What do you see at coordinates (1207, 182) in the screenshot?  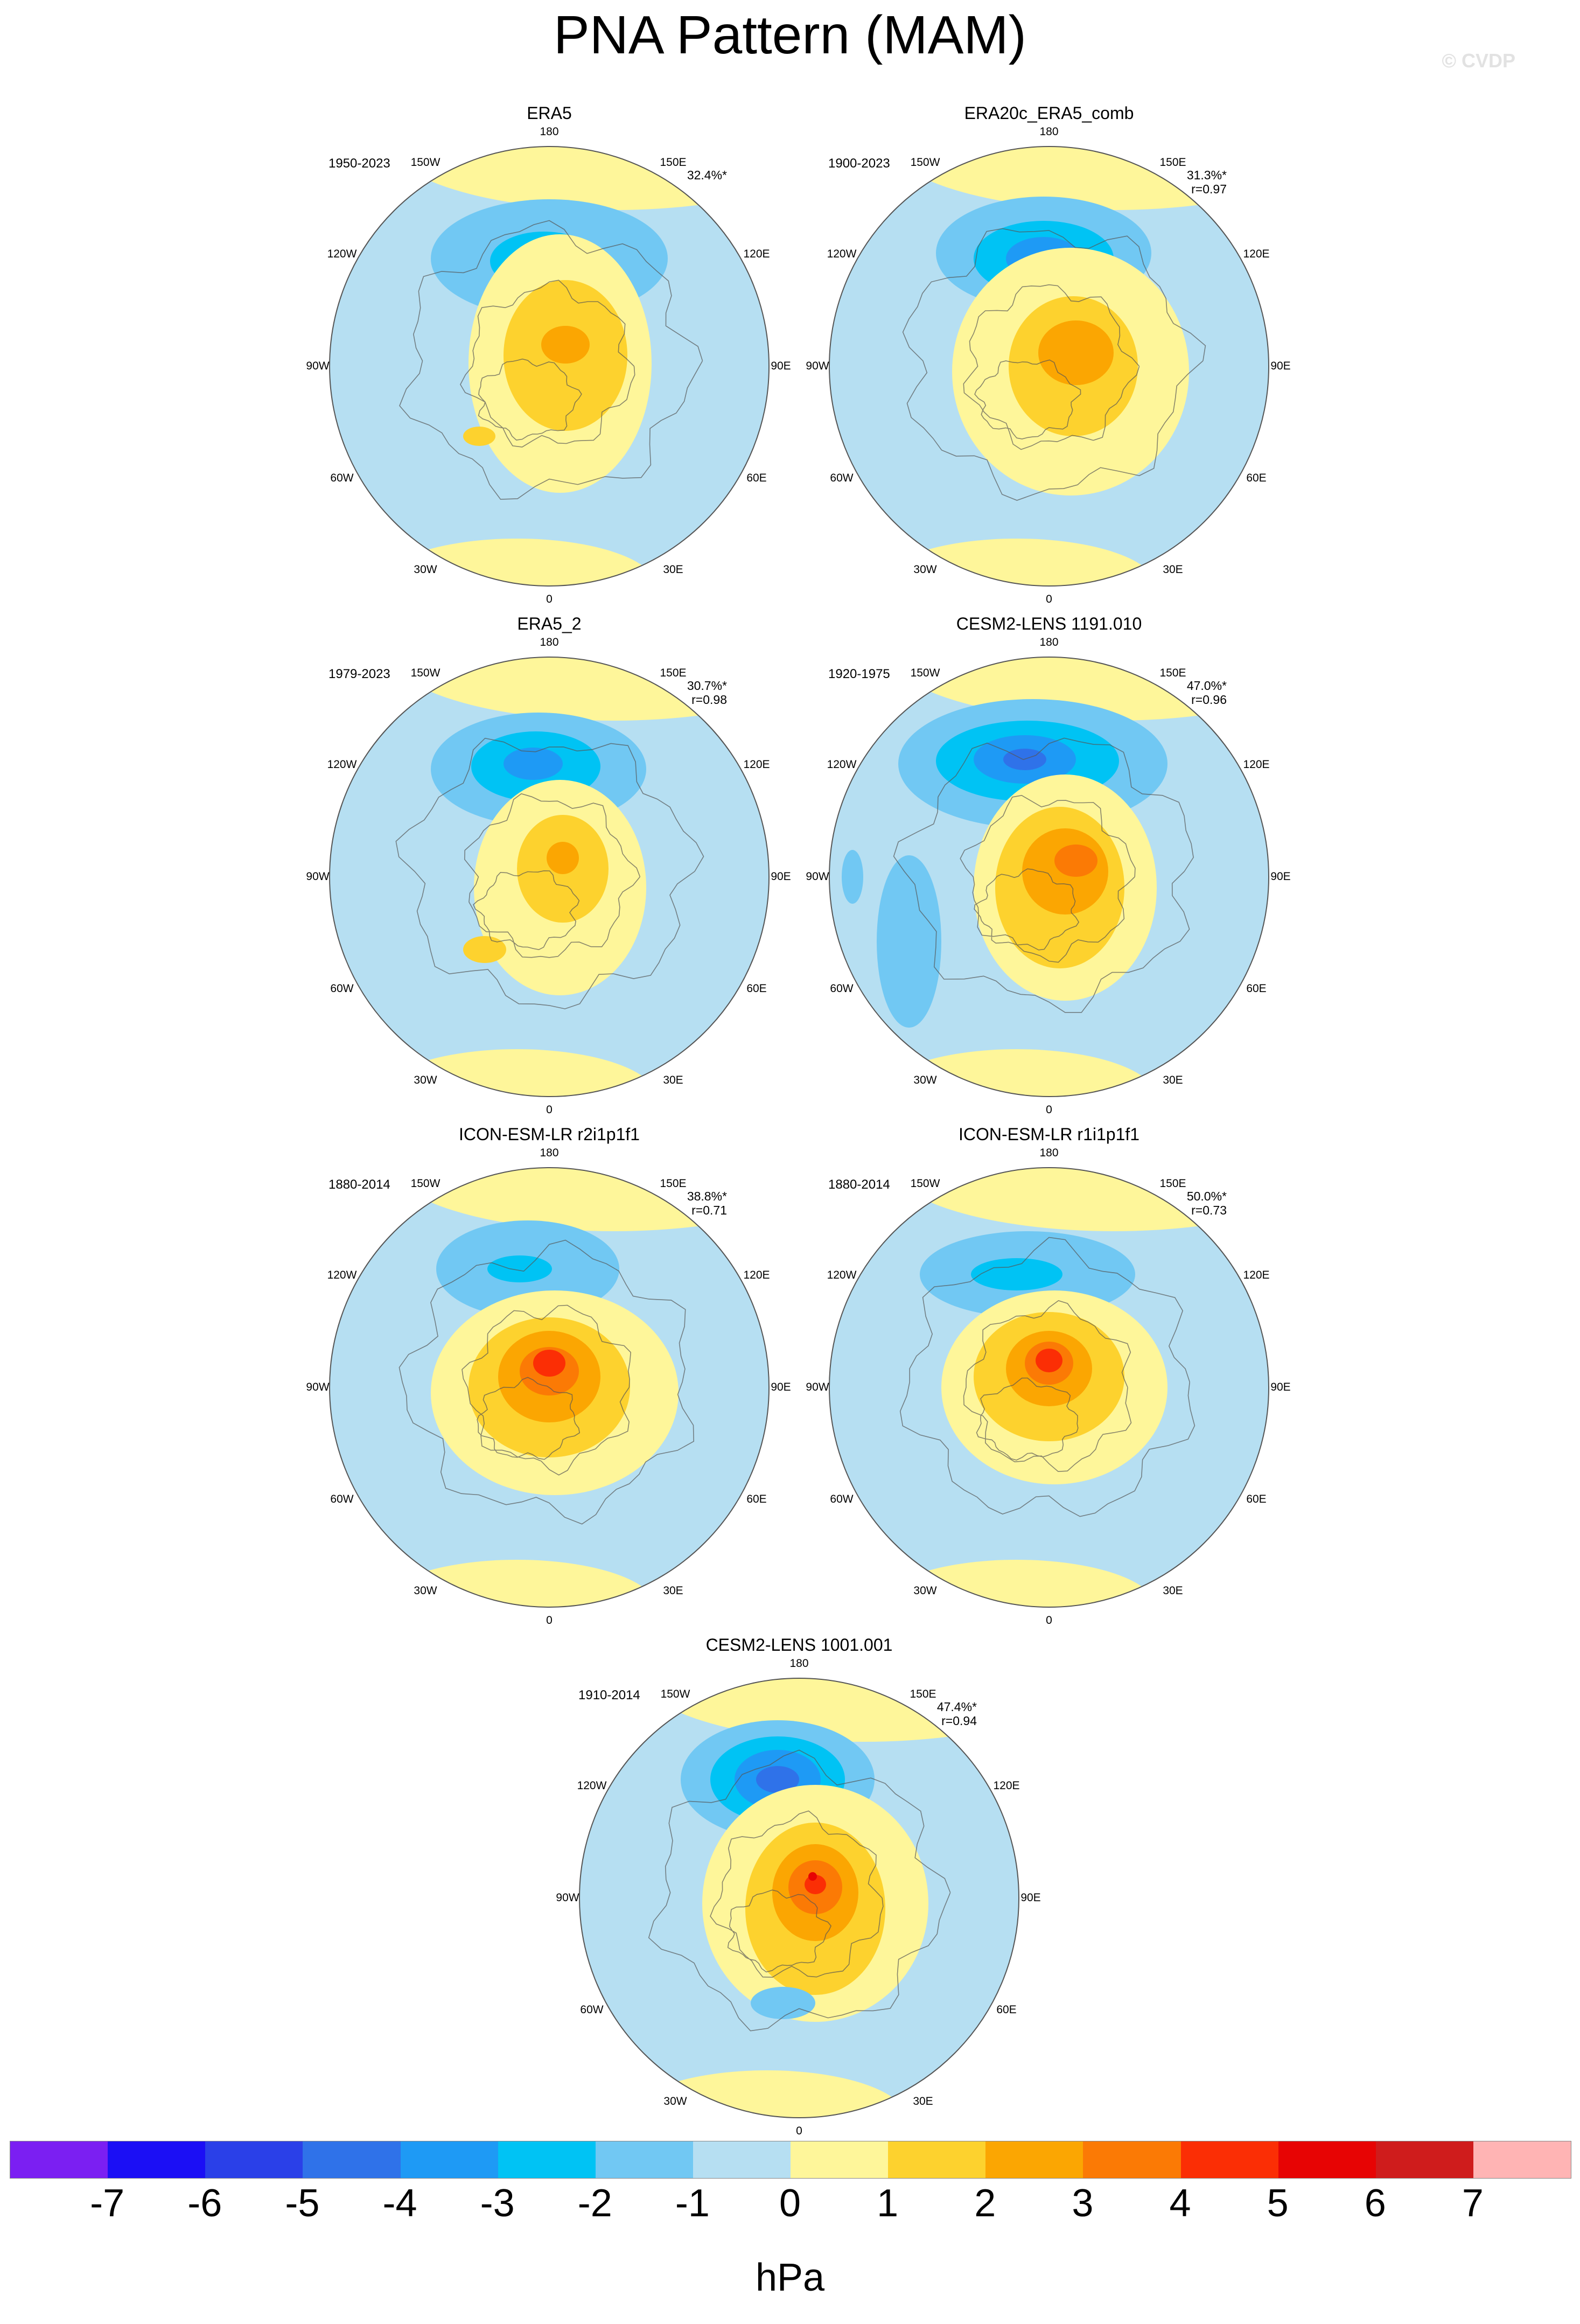 I see `panel-stats: 31.3%* r=0.97` at bounding box center [1207, 182].